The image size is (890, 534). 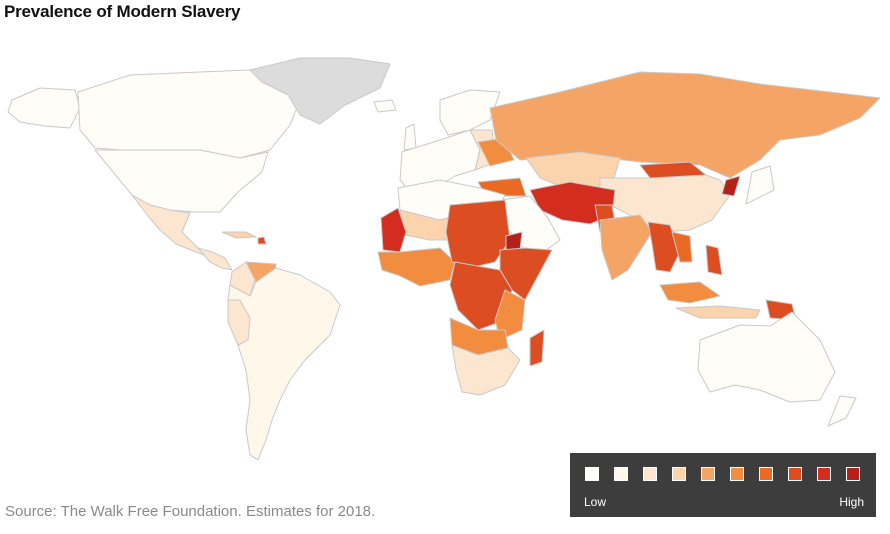 I want to click on region-greenland, so click(x=320, y=91).